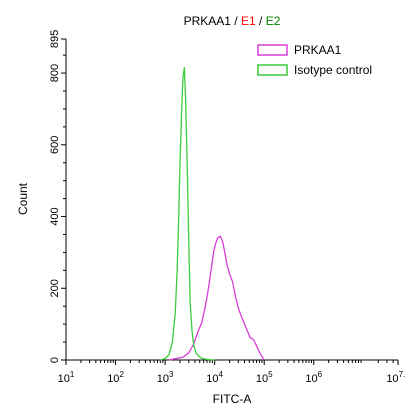 This screenshot has width=405, height=407. Describe the element at coordinates (208, 21) in the screenshot. I see `chart-title-part: PRKAA1` at that location.